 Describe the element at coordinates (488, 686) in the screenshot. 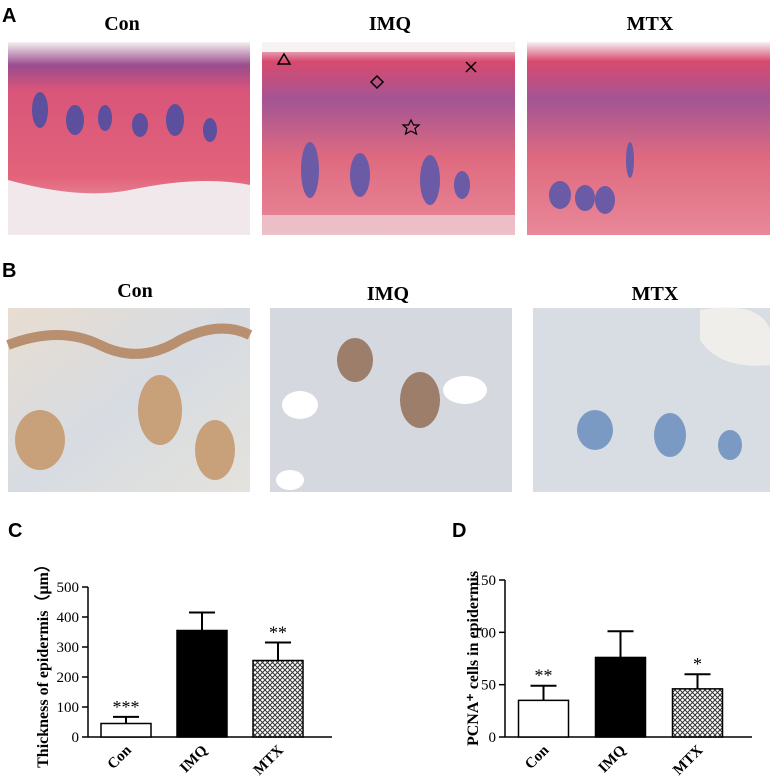

I see `y-tick-label: 50` at that location.